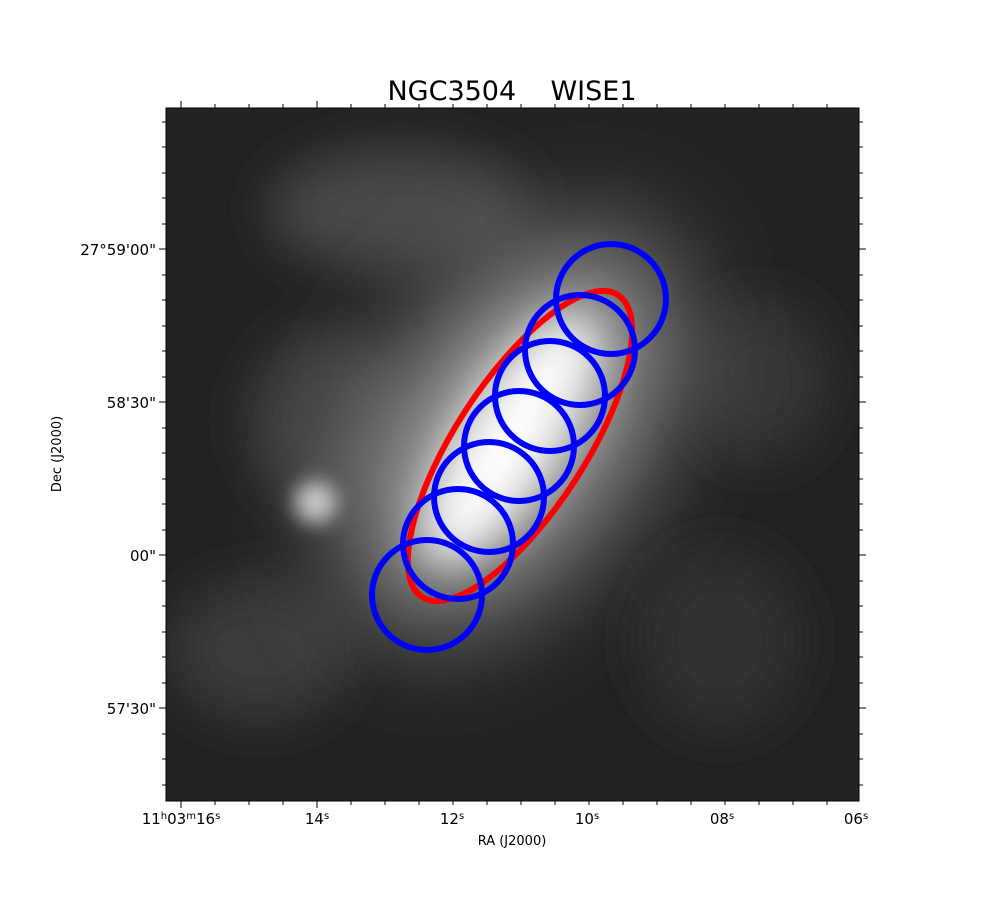 The height and width of the screenshot is (900, 1000). I want to click on ra-tick-label-2: 12s, so click(452, 819).